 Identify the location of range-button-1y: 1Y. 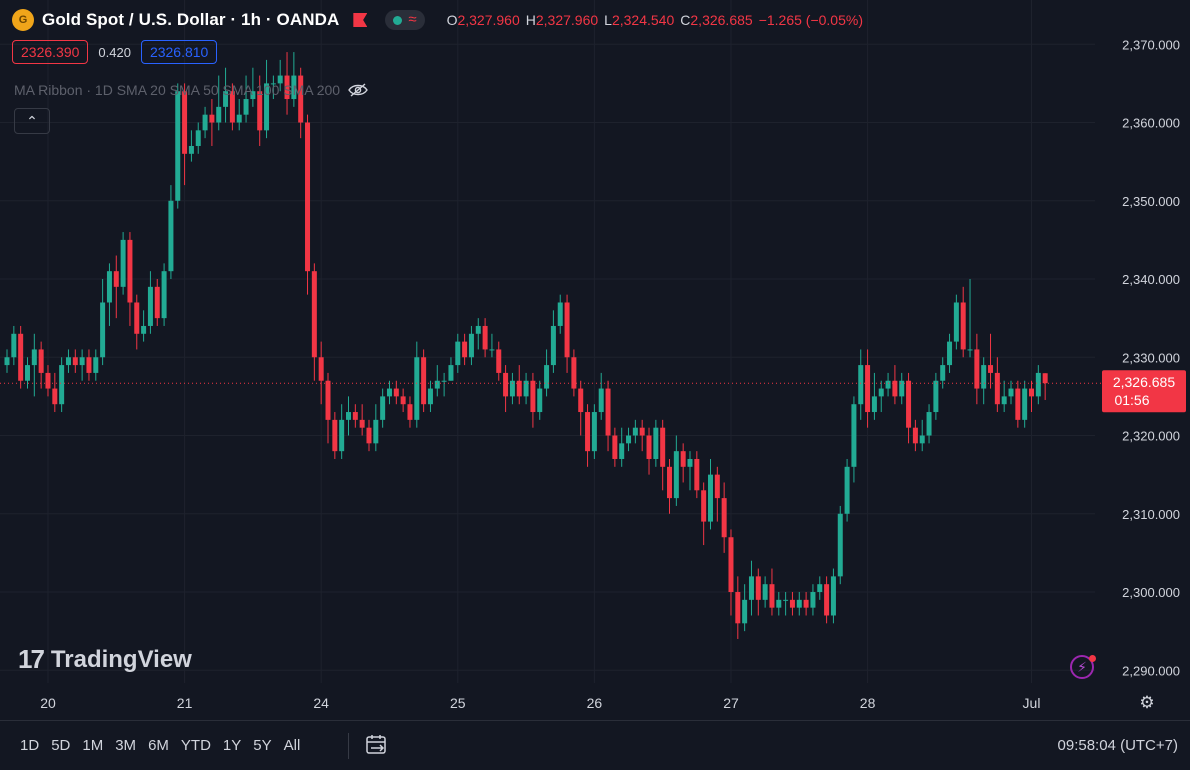
(232, 745).